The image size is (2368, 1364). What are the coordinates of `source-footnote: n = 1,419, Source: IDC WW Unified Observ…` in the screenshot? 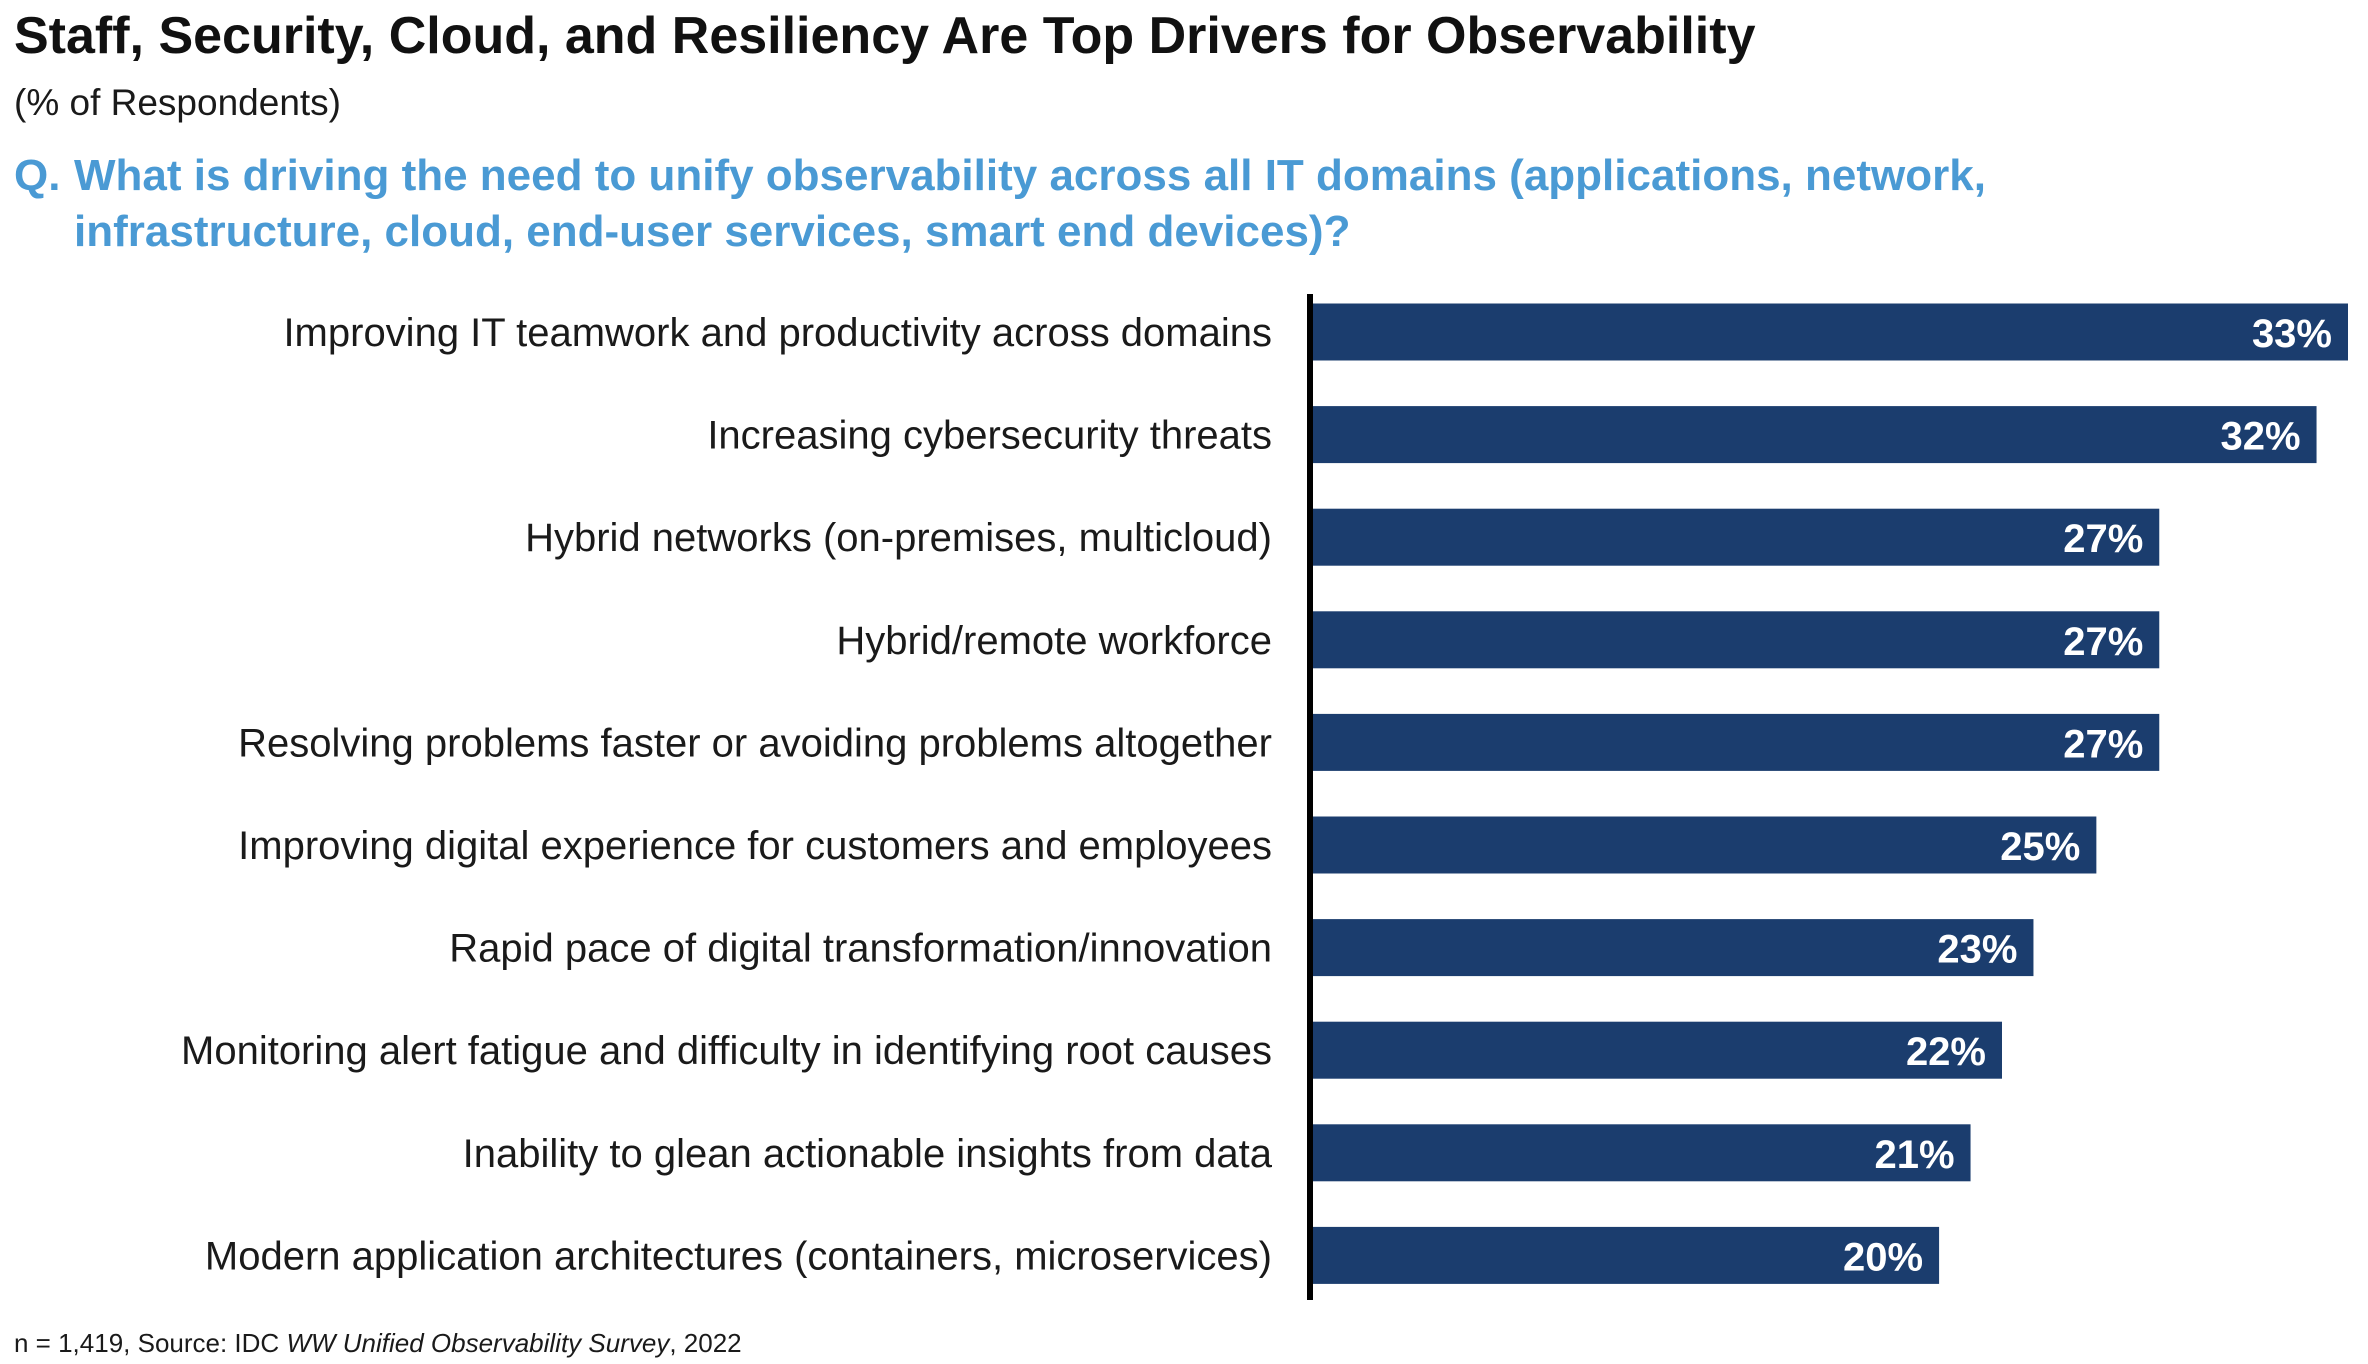 It's located at (378, 1343).